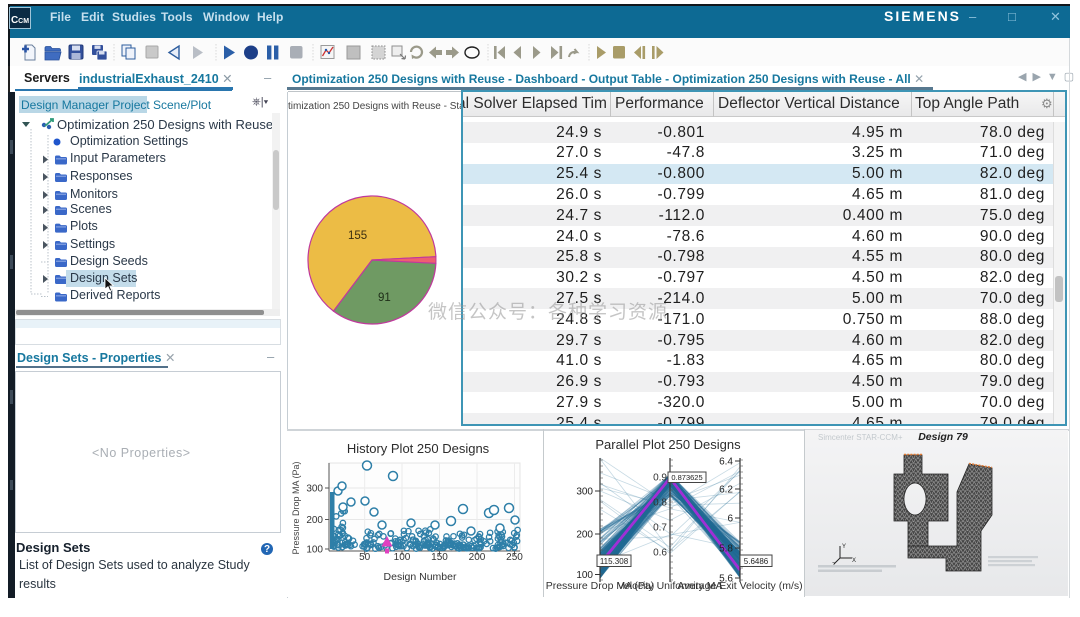 This screenshot has width=1080, height=617. Describe the element at coordinates (730, 519) in the screenshot. I see `svg-text: 6` at that location.